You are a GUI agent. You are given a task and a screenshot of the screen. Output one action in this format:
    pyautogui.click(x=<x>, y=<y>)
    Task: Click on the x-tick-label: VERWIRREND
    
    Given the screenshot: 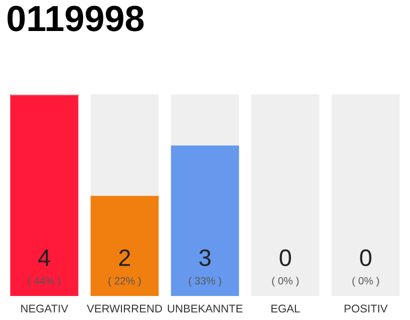 What is the action you would take?
    pyautogui.click(x=124, y=308)
    